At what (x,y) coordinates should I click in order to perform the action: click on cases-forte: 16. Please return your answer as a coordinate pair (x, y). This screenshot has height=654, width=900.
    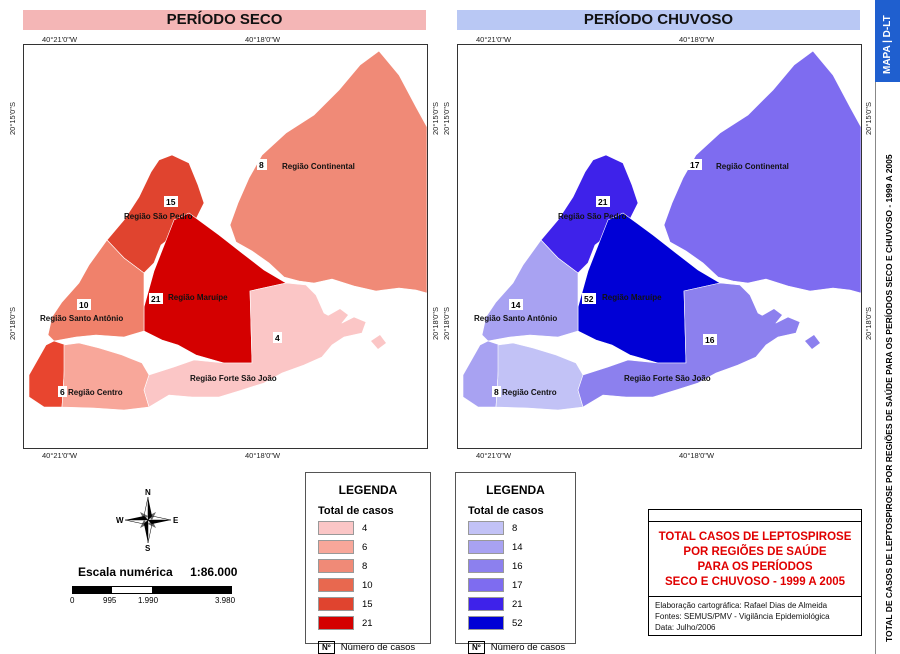
    Looking at the image, I should click on (710, 340).